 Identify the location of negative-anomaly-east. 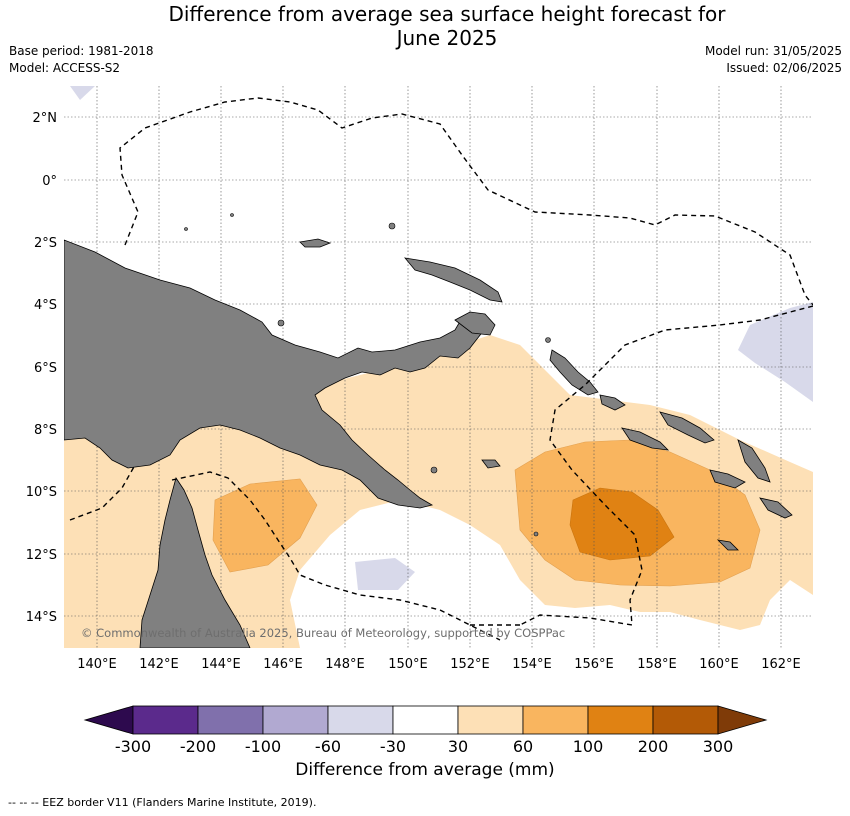
(775, 352).